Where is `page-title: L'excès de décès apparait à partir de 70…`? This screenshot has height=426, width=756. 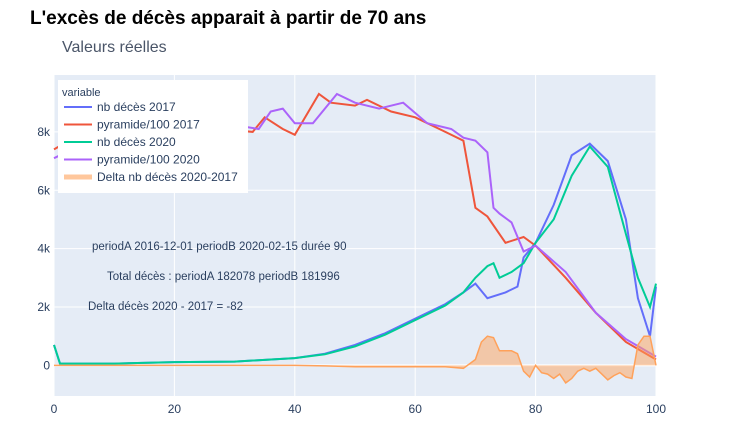
page-title: L'excès de décès apparait à partir de 70… is located at coordinates (228, 18).